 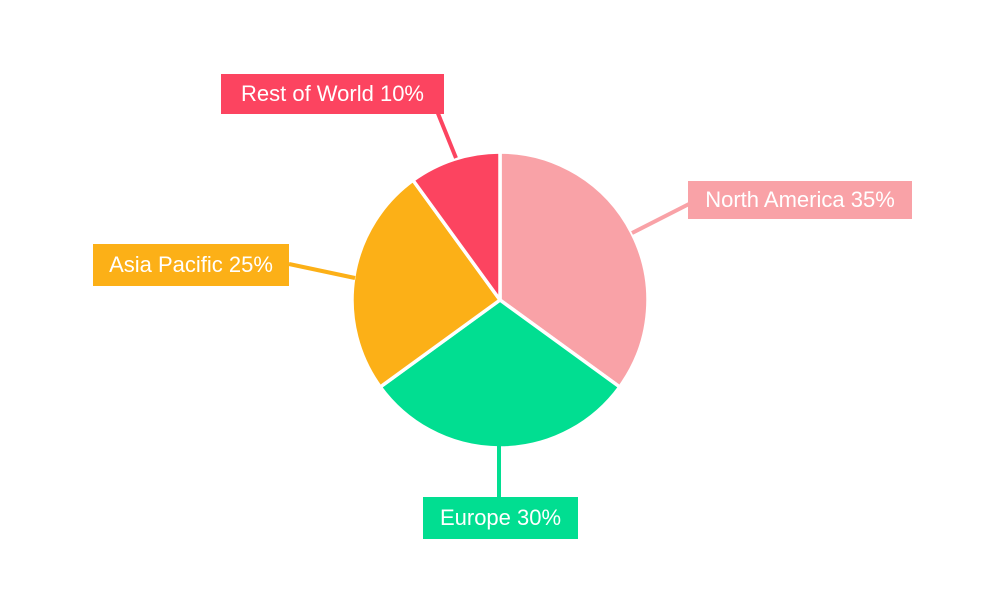 I want to click on leader-line-asia-pacific, so click(x=322, y=271).